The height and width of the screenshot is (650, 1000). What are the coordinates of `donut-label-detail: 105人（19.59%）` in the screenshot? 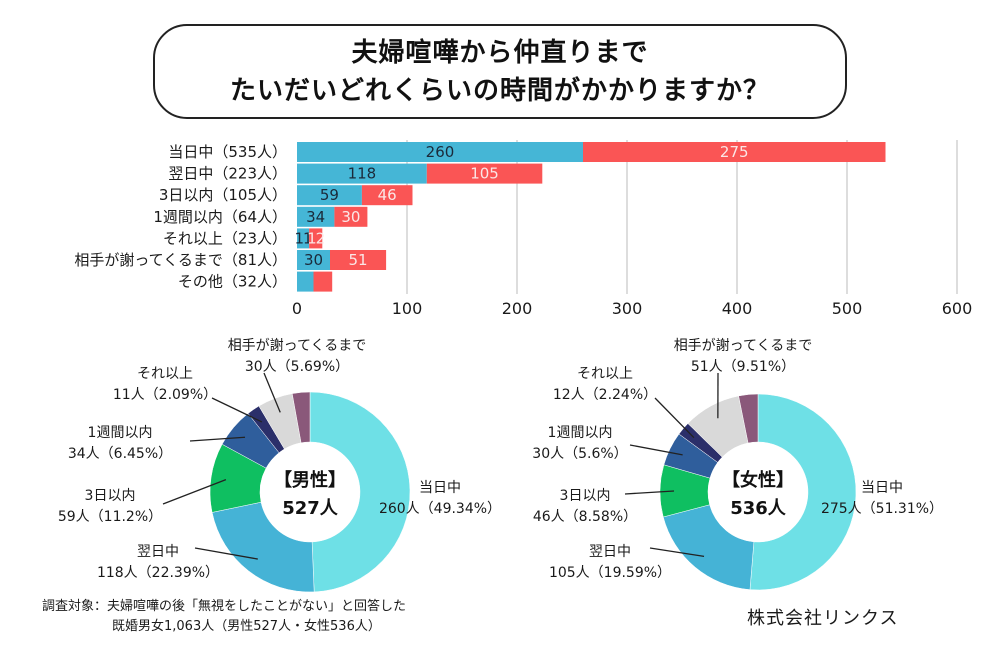 It's located at (610, 573).